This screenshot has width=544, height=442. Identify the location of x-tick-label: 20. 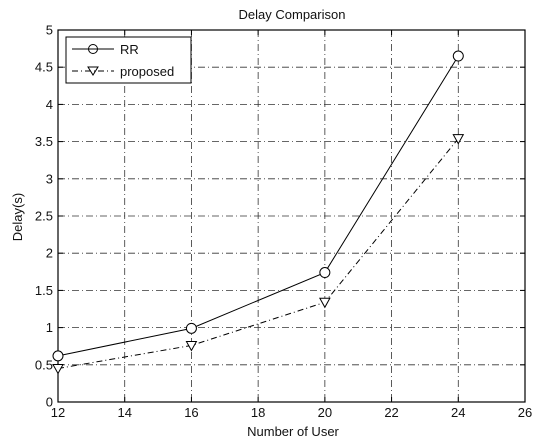
(325, 412).